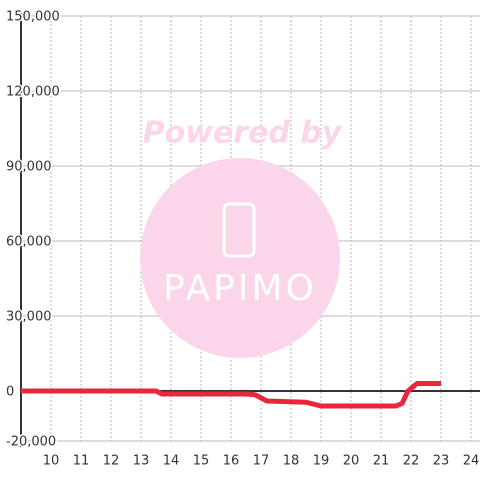 The image size is (480, 480). What do you see at coordinates (81, 461) in the screenshot?
I see `x-tick-label: 11` at bounding box center [81, 461].